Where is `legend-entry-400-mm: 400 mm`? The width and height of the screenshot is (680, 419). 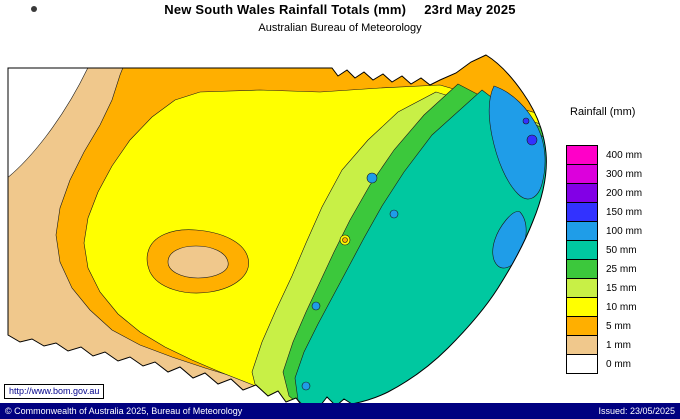 legend-entry-400-mm: 400 mm is located at coordinates (621, 155).